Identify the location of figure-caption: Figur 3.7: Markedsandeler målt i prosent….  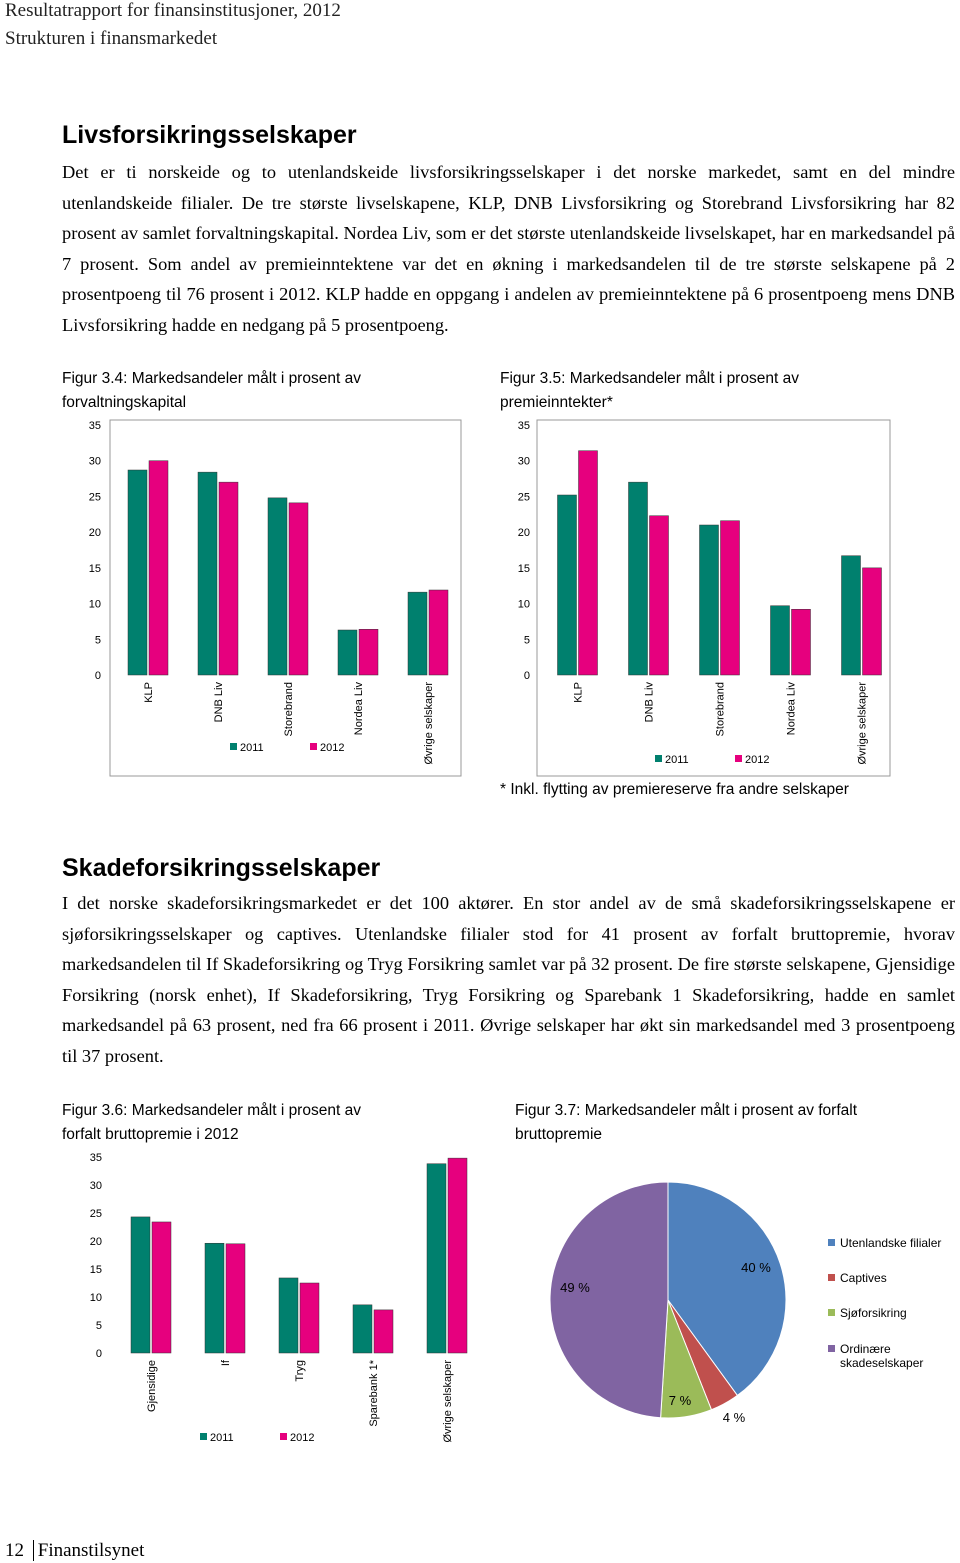
(686, 1122).